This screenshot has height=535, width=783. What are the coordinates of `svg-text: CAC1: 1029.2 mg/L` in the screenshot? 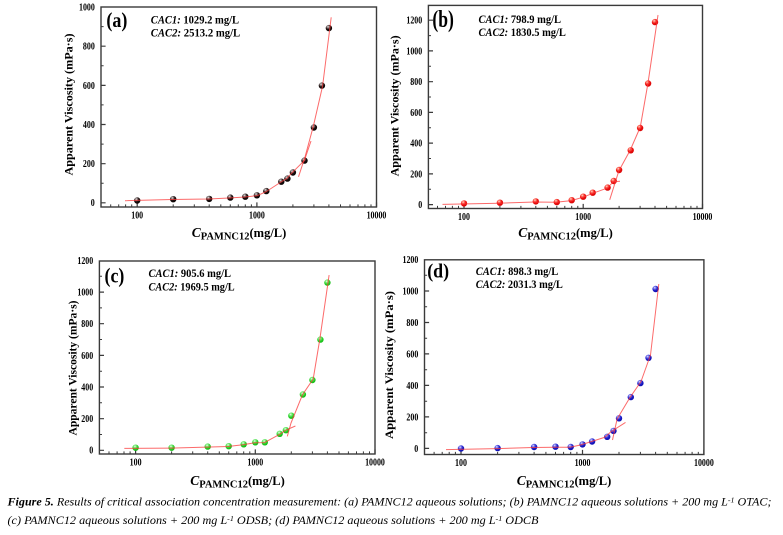 It's located at (195, 20).